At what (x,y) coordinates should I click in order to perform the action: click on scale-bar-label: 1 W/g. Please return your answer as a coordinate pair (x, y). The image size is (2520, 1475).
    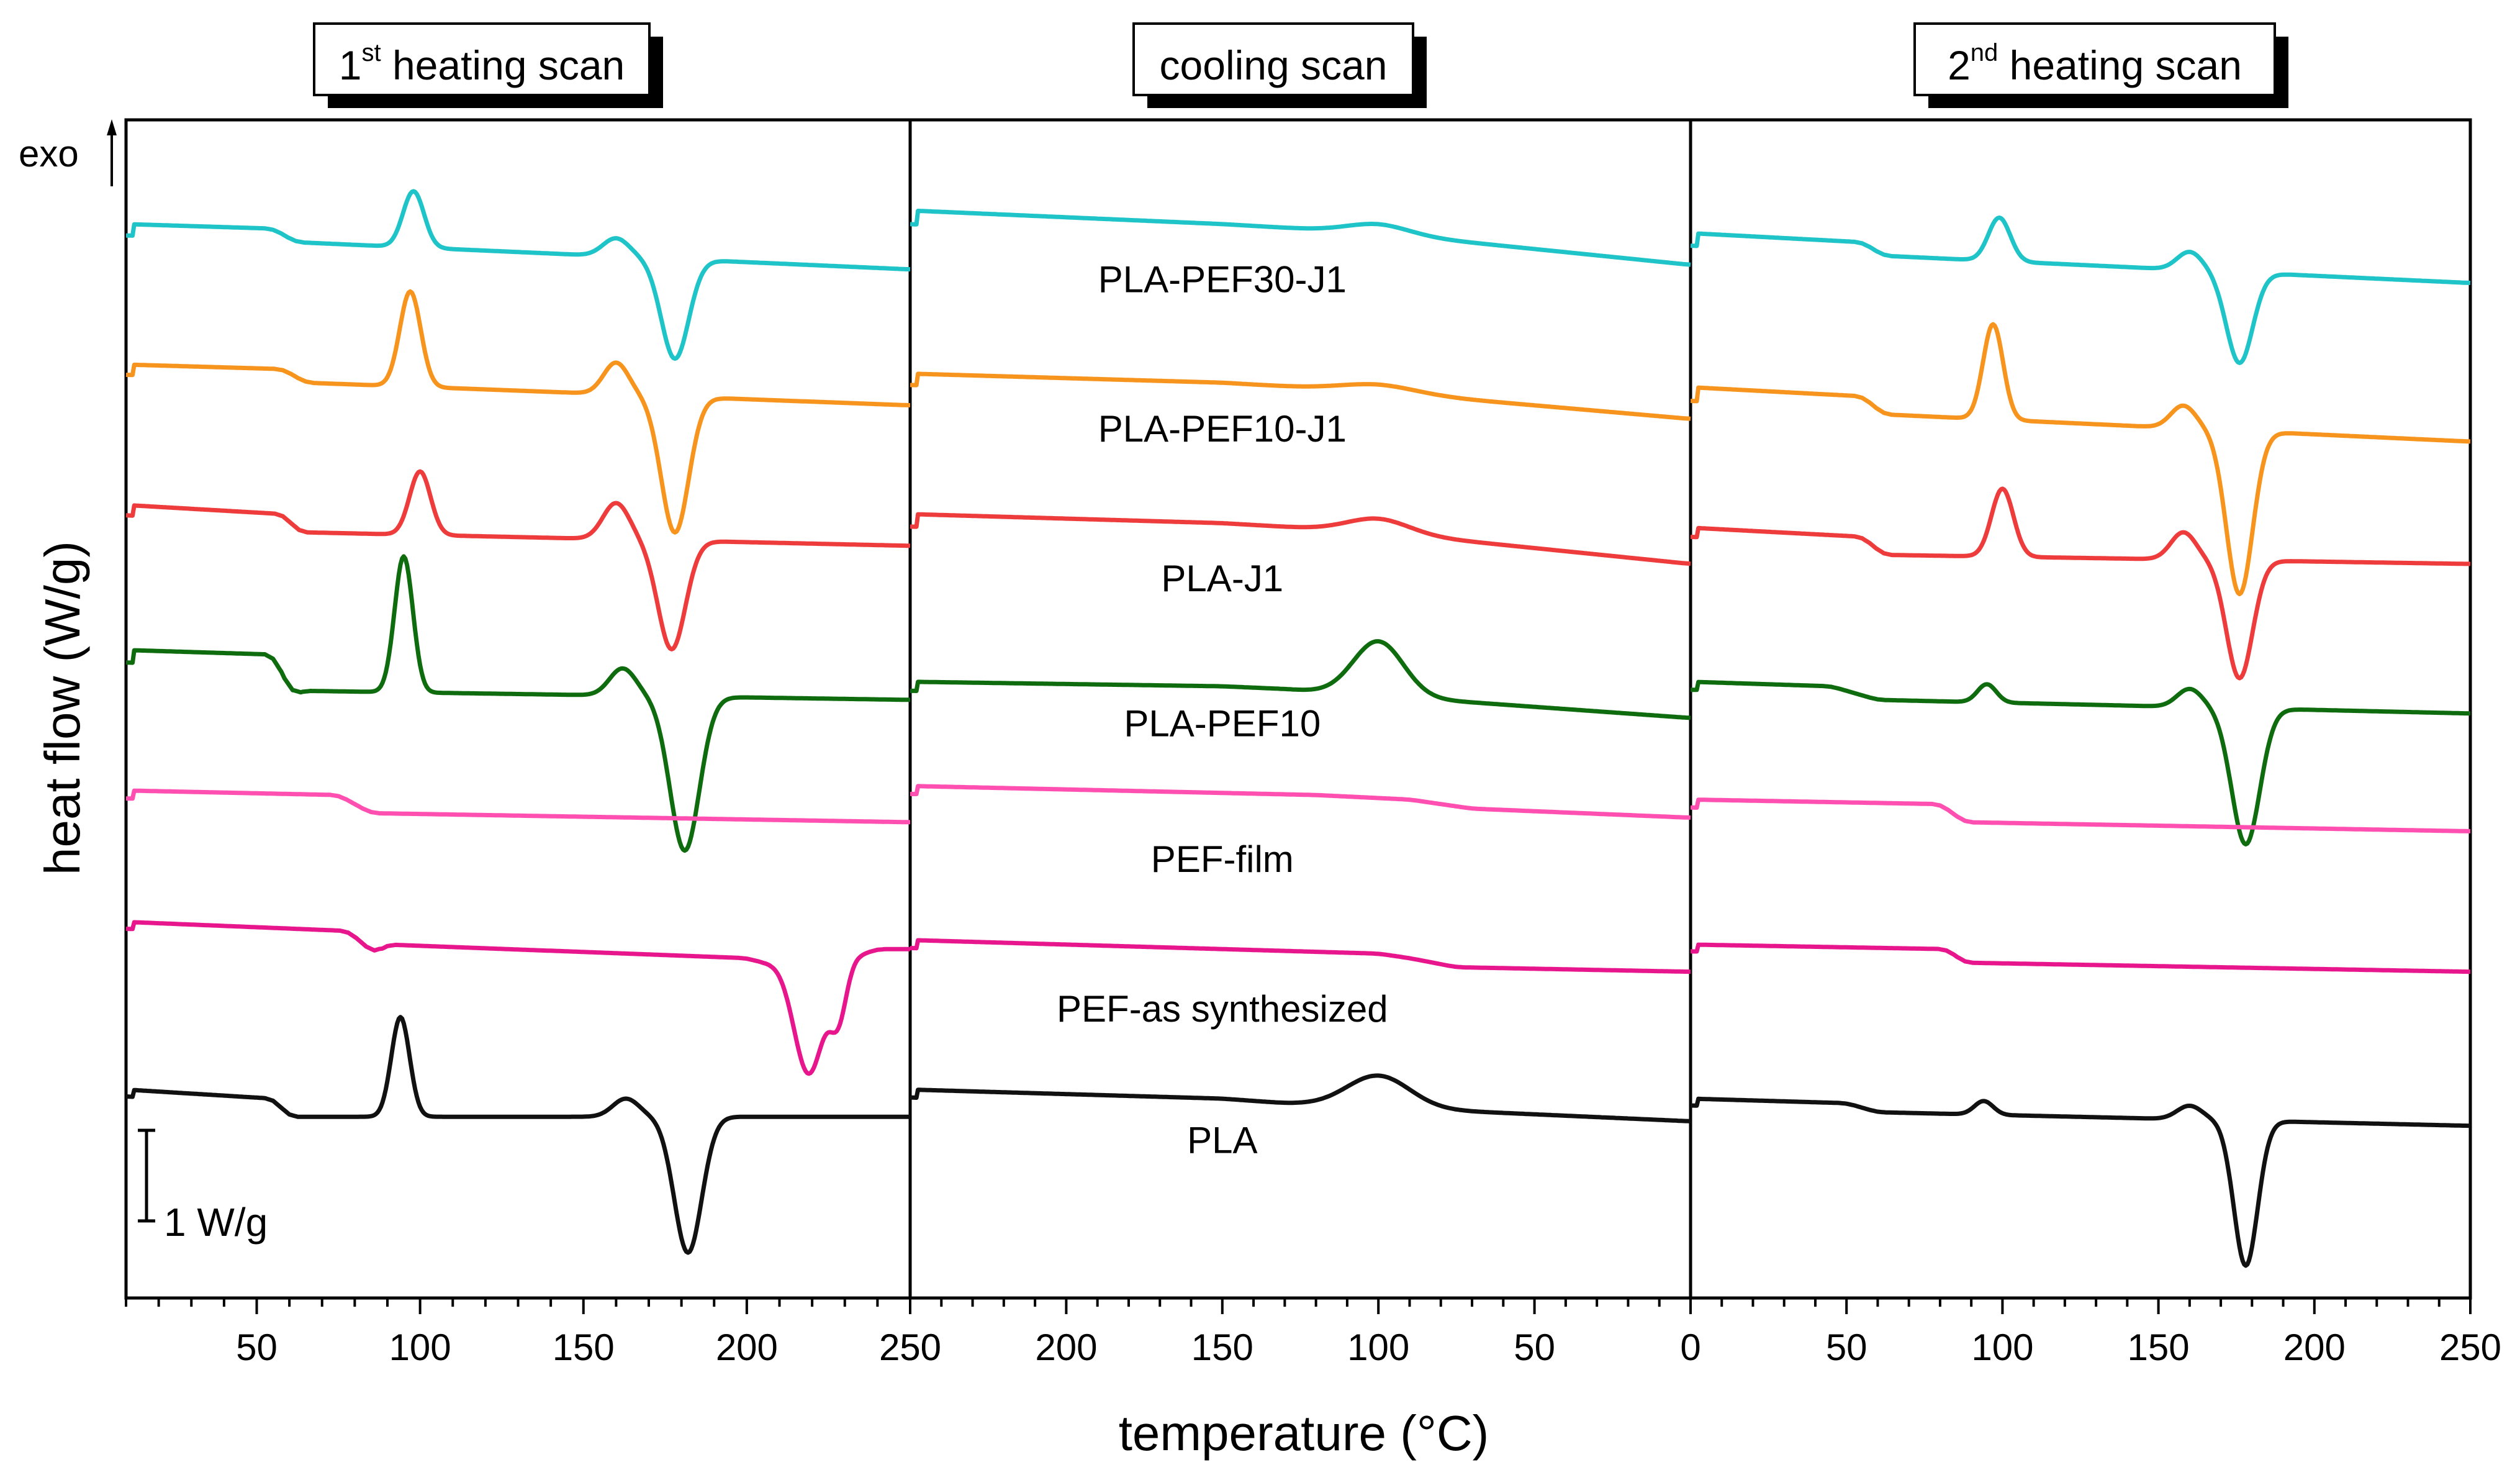
    Looking at the image, I should click on (216, 1222).